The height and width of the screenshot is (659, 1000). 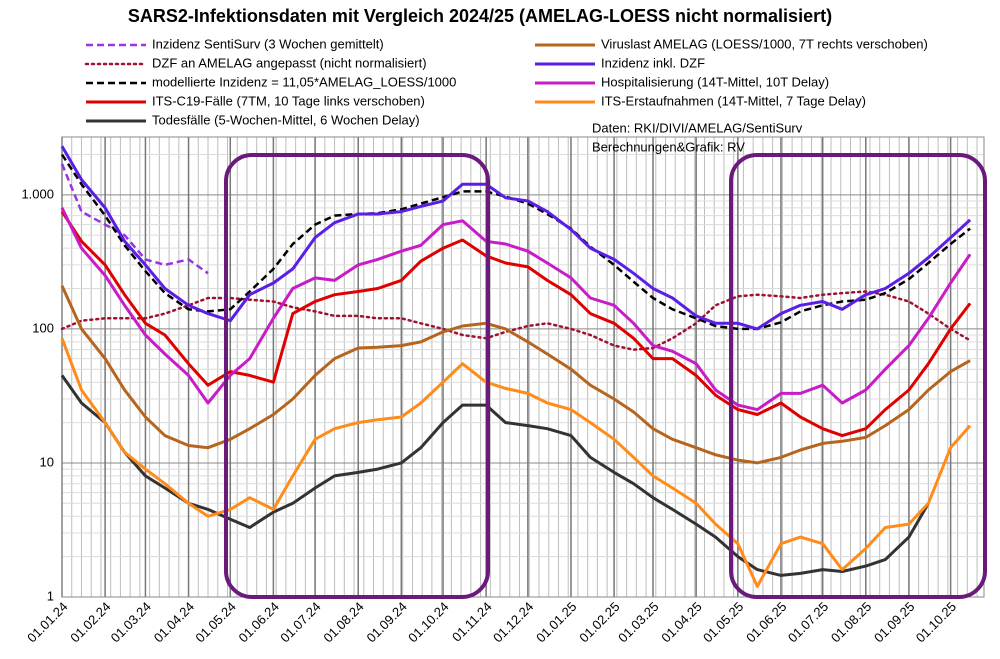 What do you see at coordinates (37, 193) in the screenshot?
I see `y-tick-label: 1.000` at bounding box center [37, 193].